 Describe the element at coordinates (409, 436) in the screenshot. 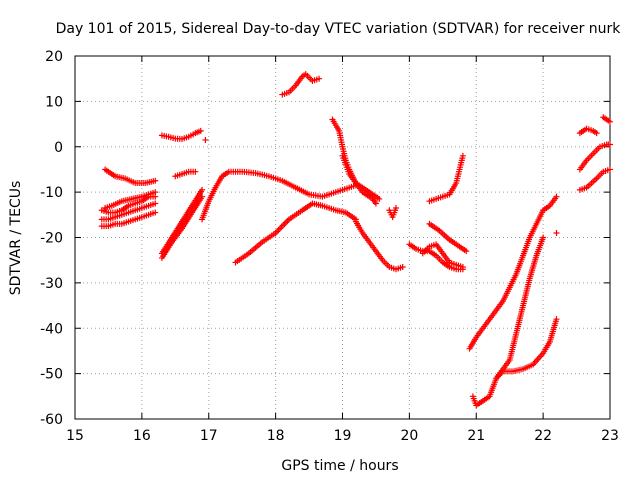

I see `x-tick-label: 20` at that location.